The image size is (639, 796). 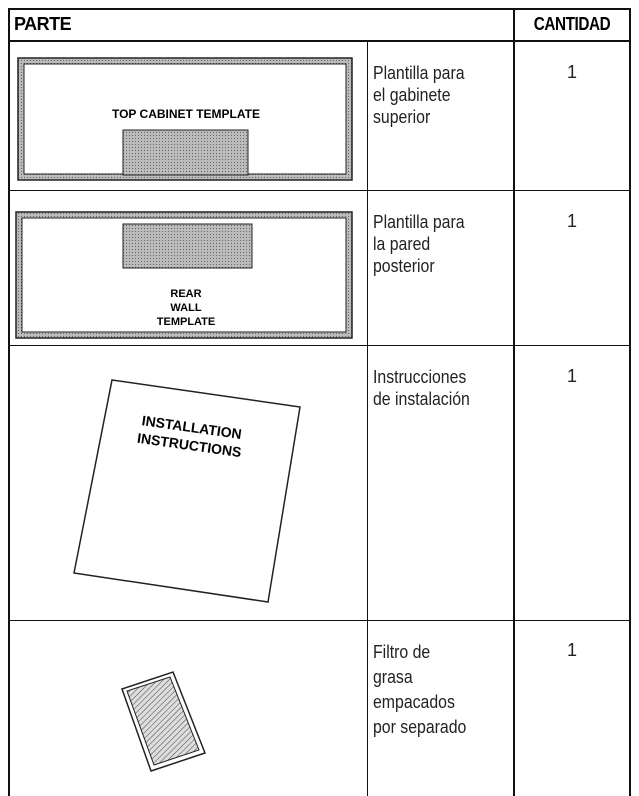 What do you see at coordinates (420, 727) in the screenshot?
I see `description-line: por separado` at bounding box center [420, 727].